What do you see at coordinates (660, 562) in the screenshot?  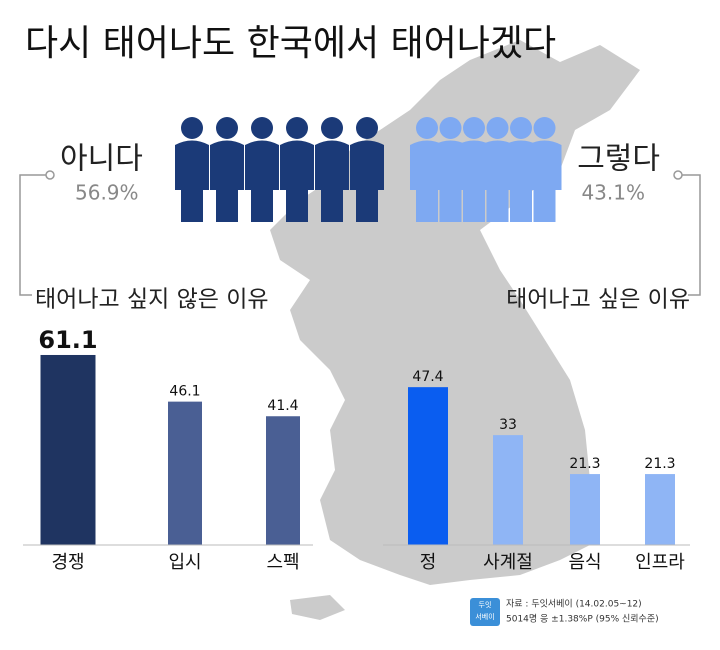 I see `category-label: 인프라` at bounding box center [660, 562].